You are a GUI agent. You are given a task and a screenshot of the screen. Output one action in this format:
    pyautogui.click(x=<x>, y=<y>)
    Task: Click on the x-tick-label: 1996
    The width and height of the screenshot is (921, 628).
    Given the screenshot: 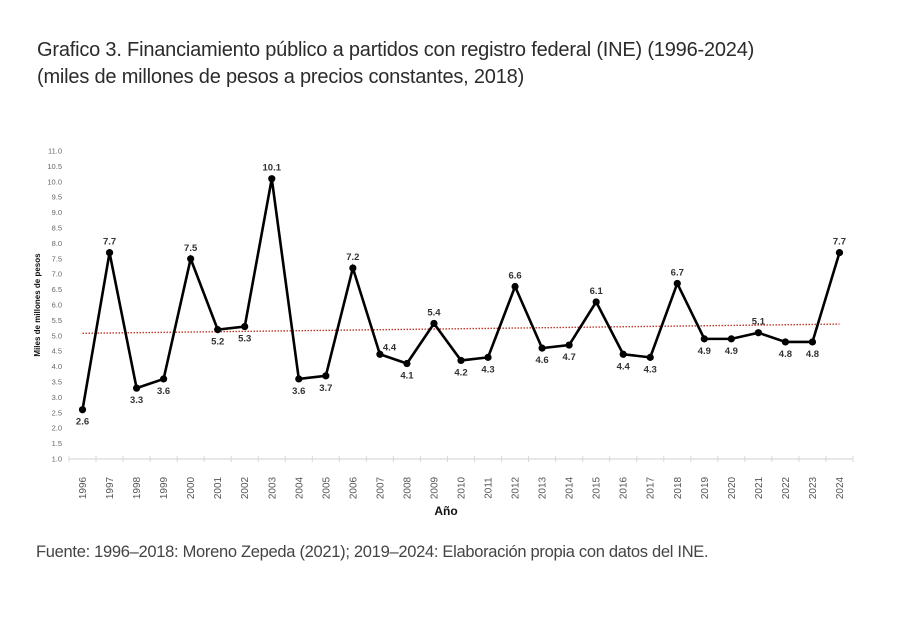 What is the action you would take?
    pyautogui.click(x=83, y=487)
    